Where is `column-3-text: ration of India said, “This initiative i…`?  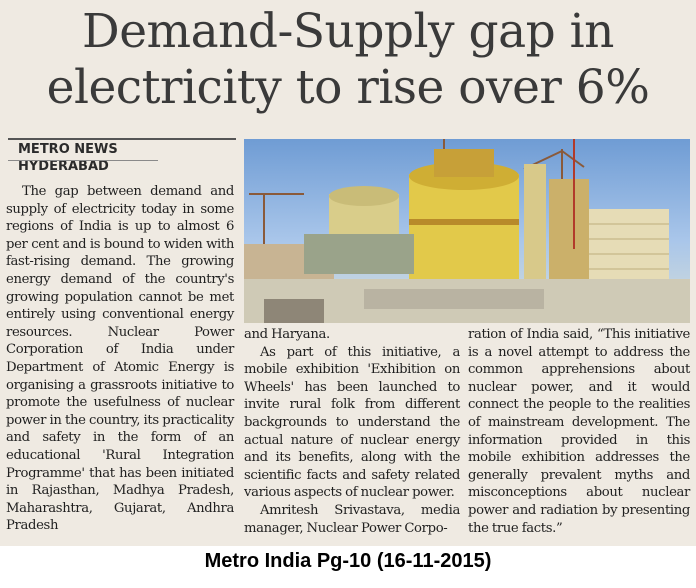
column-3-text: ration of India said, “This initiative i… is located at coordinates (579, 431).